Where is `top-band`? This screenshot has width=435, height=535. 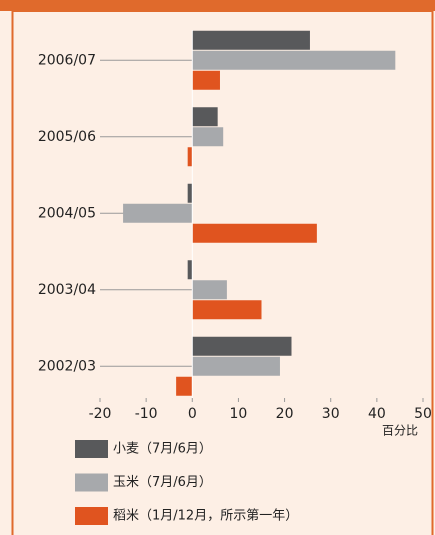 top-band is located at coordinates (217, 5).